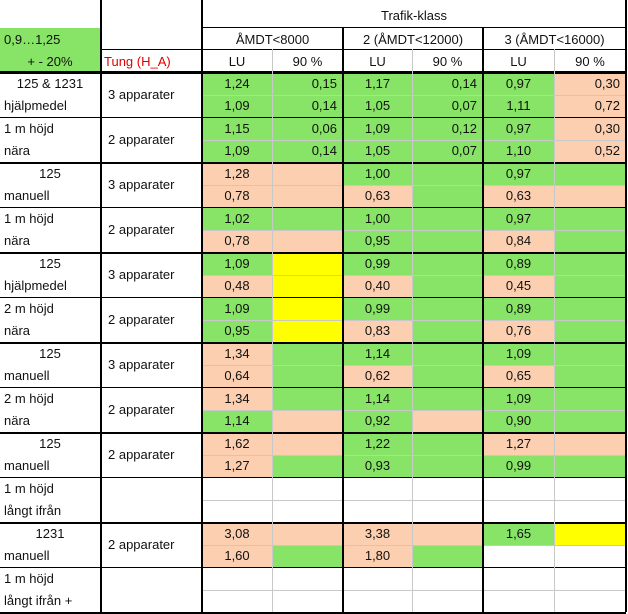  What do you see at coordinates (518, 195) in the screenshot?
I see `lu-value-cell: 0,63` at bounding box center [518, 195].